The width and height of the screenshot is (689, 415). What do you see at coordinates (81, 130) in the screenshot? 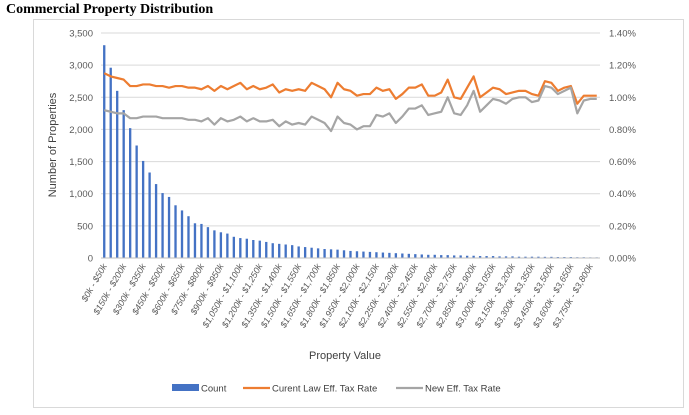
I see `y-tick-label: 2,000` at bounding box center [81, 130].